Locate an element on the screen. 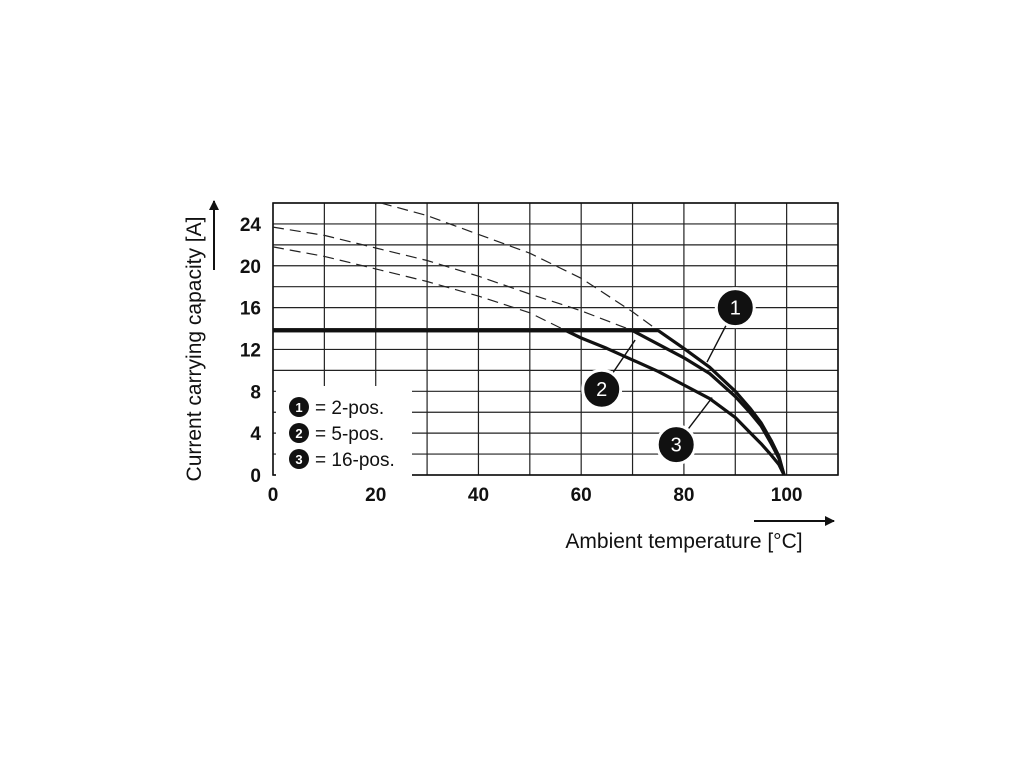  legend-marker-number: 2 is located at coordinates (298, 433).